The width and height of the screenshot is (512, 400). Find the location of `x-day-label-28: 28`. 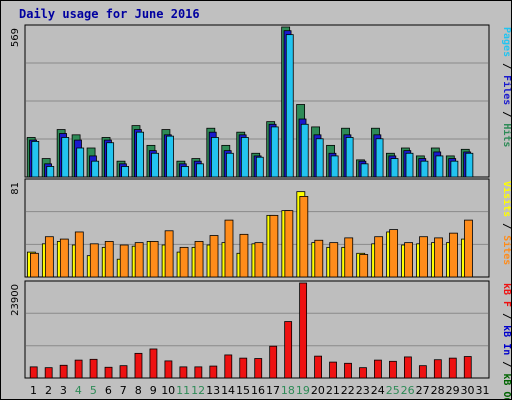

x-day-label-28: 28 is located at coordinates (438, 390).